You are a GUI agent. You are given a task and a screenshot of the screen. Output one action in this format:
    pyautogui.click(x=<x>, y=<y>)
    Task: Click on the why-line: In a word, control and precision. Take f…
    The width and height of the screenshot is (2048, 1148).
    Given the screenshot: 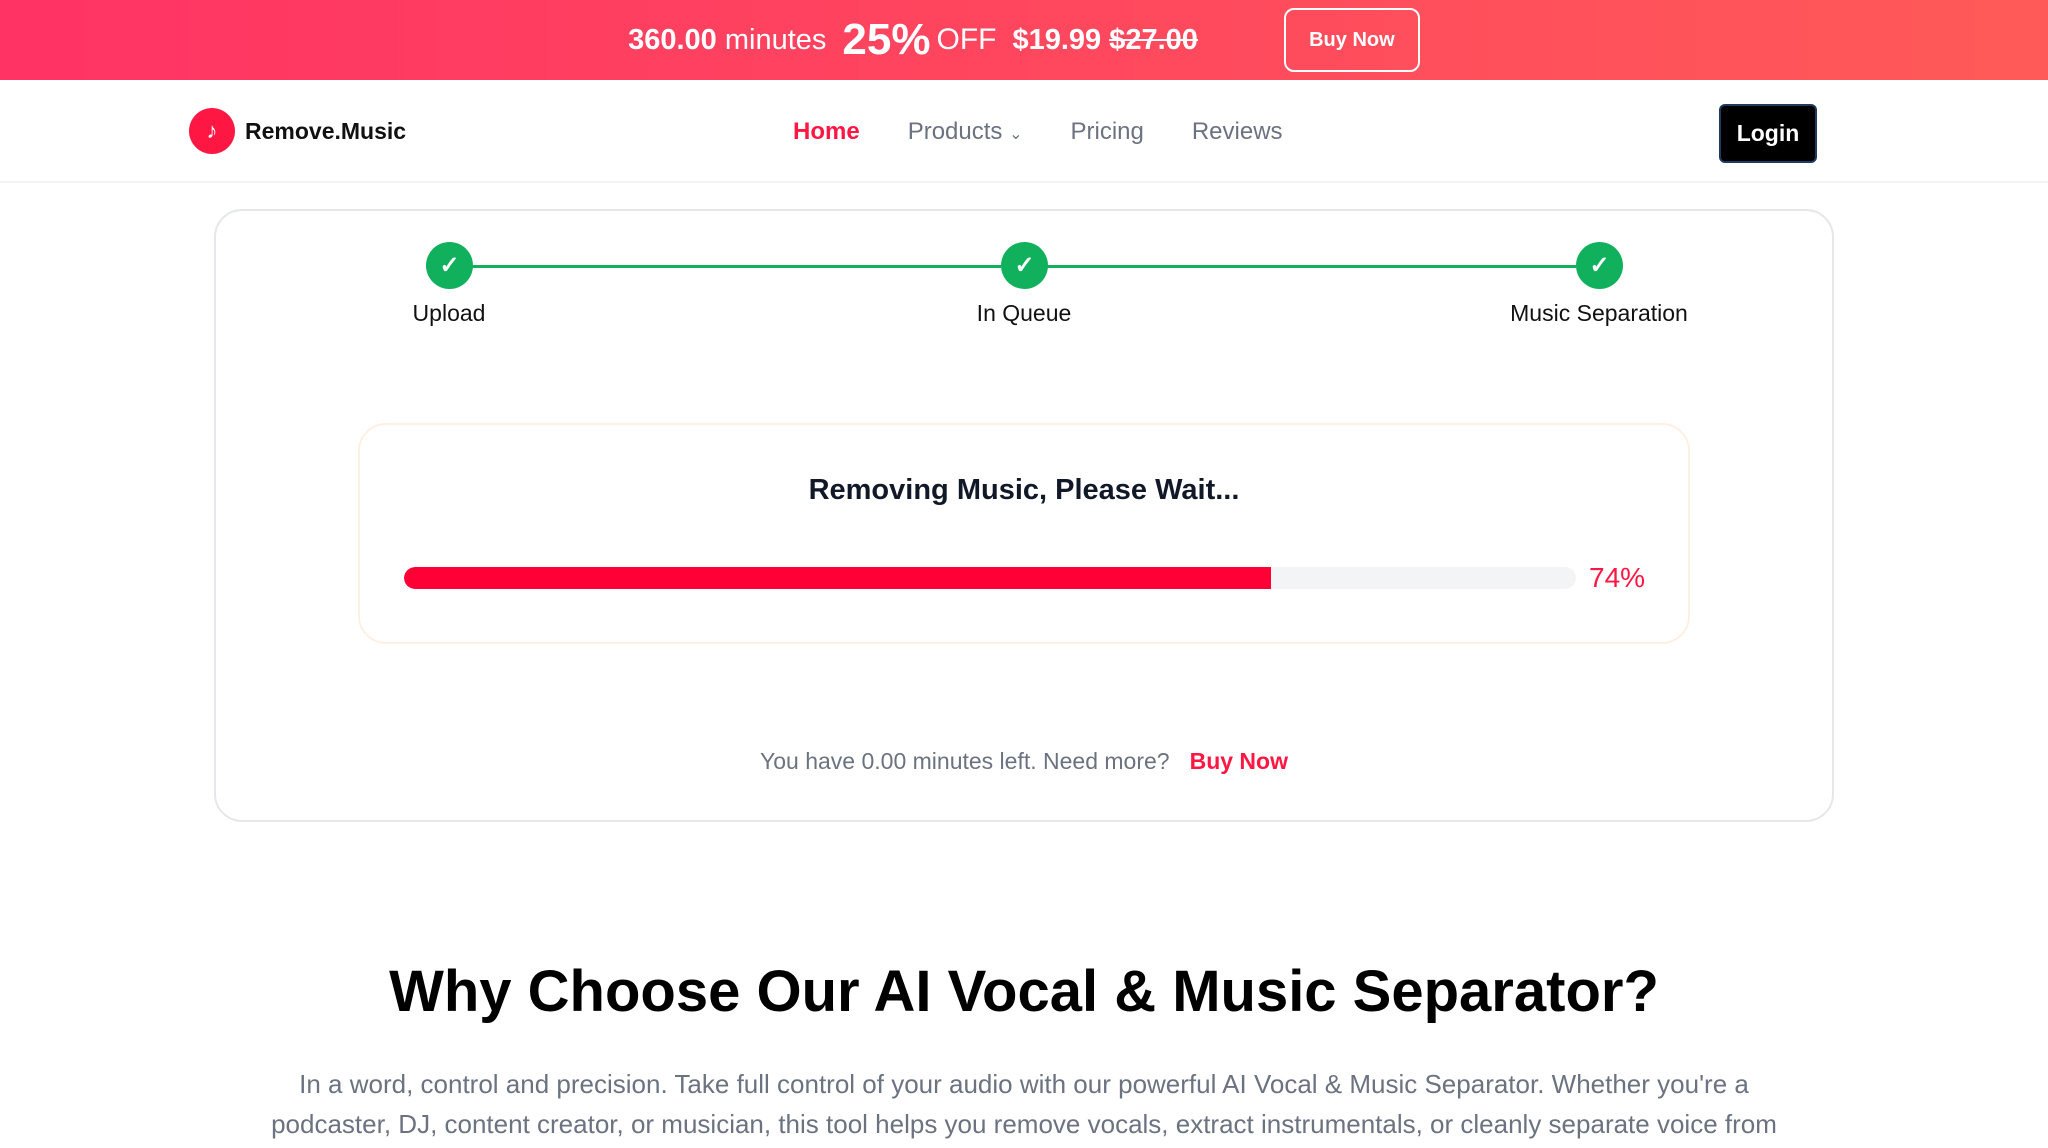 What is the action you would take?
    pyautogui.click(x=1024, y=1084)
    